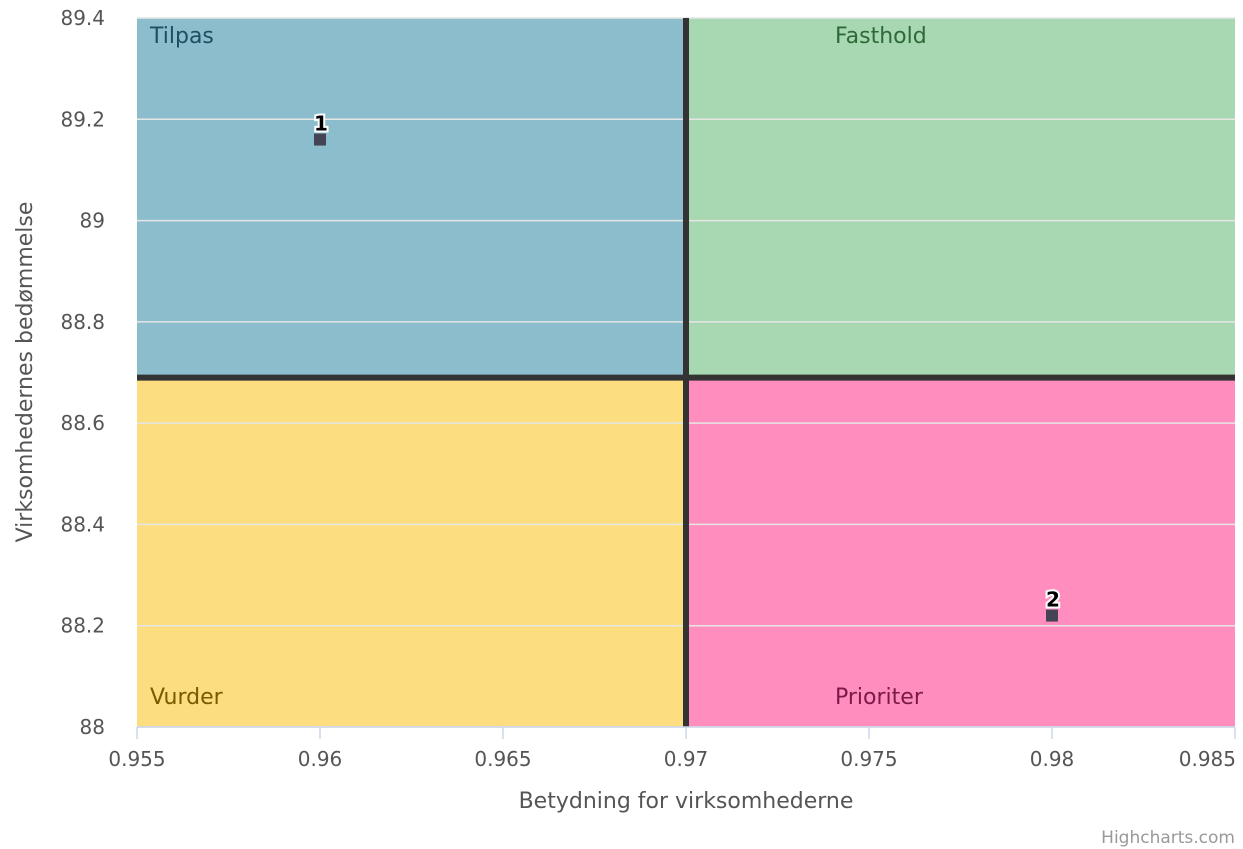  I want to click on x-tick-label-1: 0.96, so click(320, 759).